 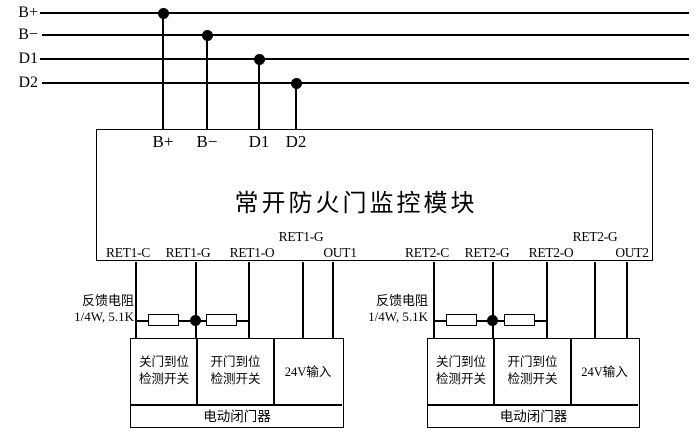 What do you see at coordinates (196, 300) in the screenshot?
I see `wire-ret1-g` at bounding box center [196, 300].